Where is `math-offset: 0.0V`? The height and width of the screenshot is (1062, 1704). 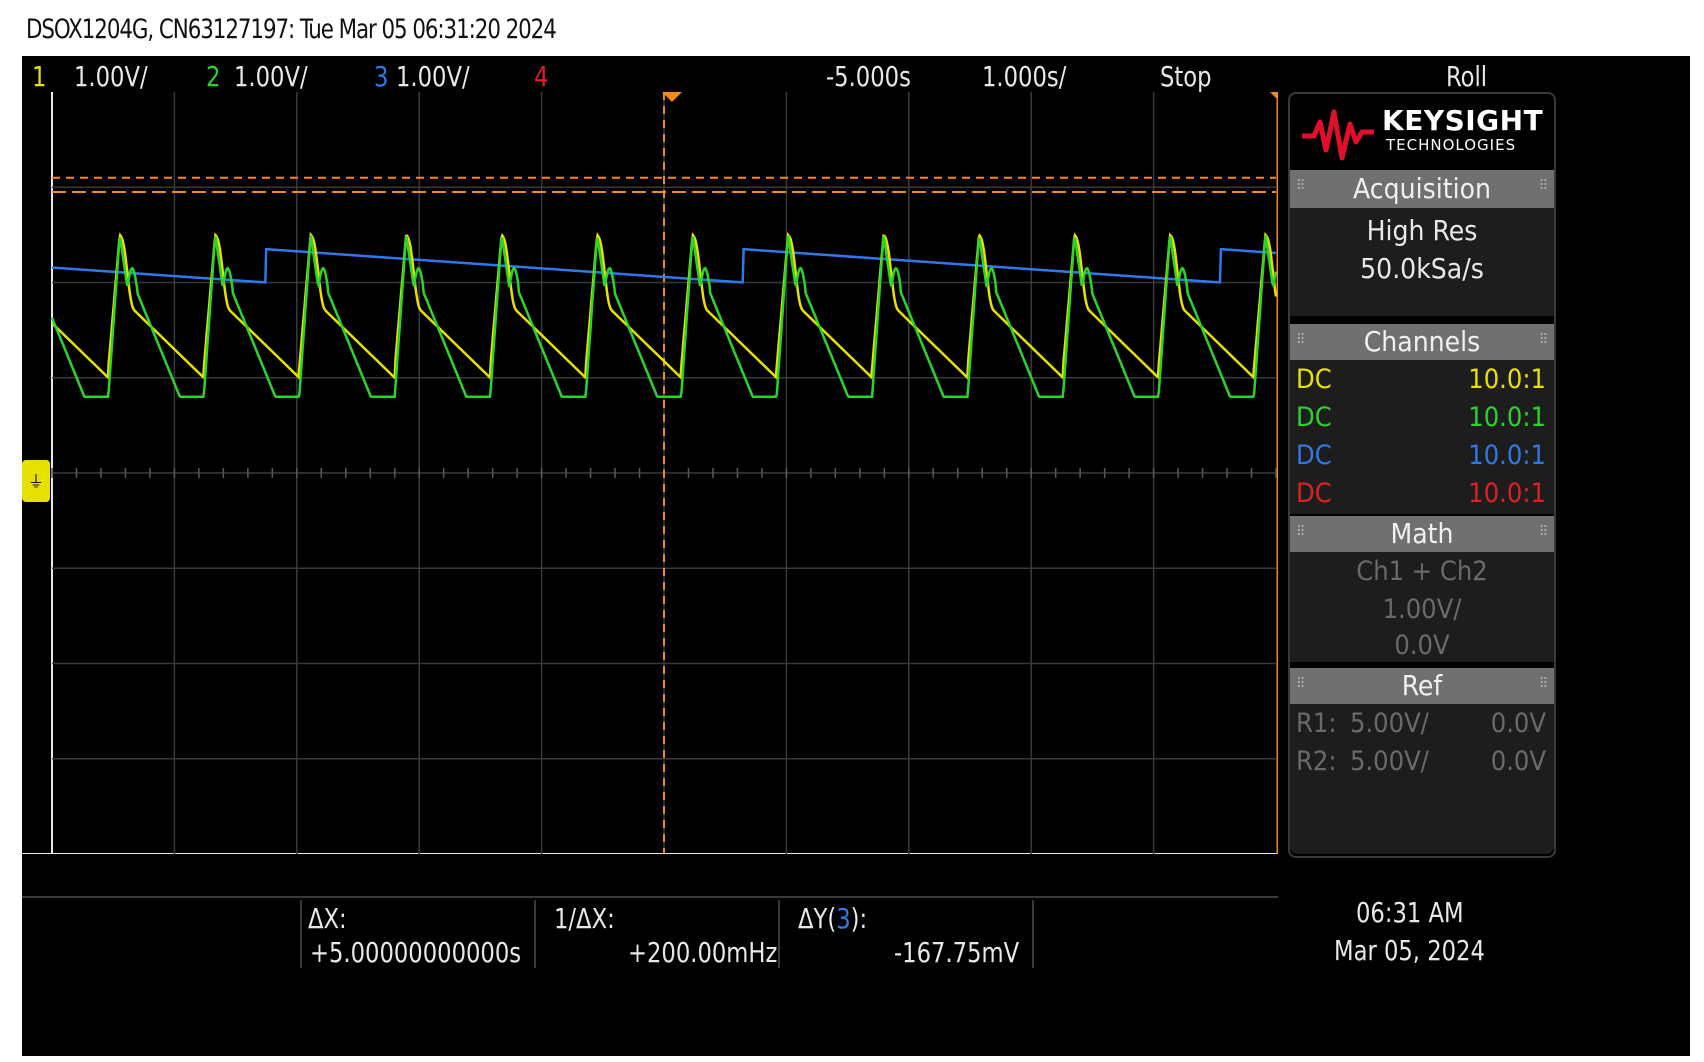 math-offset: 0.0V is located at coordinates (1422, 645).